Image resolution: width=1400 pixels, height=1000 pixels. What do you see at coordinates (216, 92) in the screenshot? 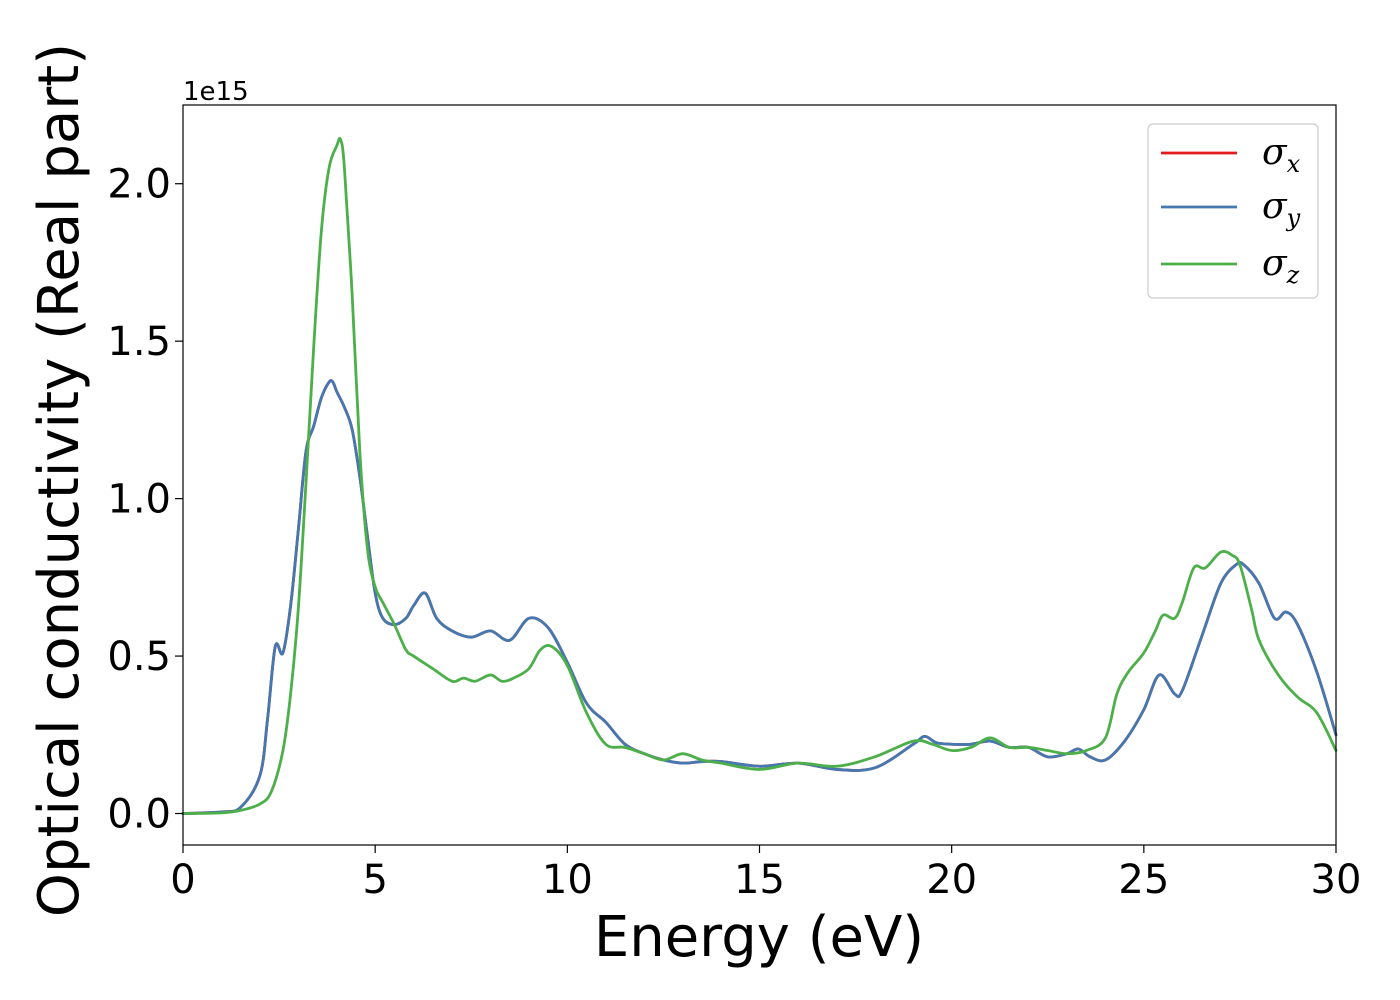
I see `y-offset-label: 1e15` at bounding box center [216, 92].